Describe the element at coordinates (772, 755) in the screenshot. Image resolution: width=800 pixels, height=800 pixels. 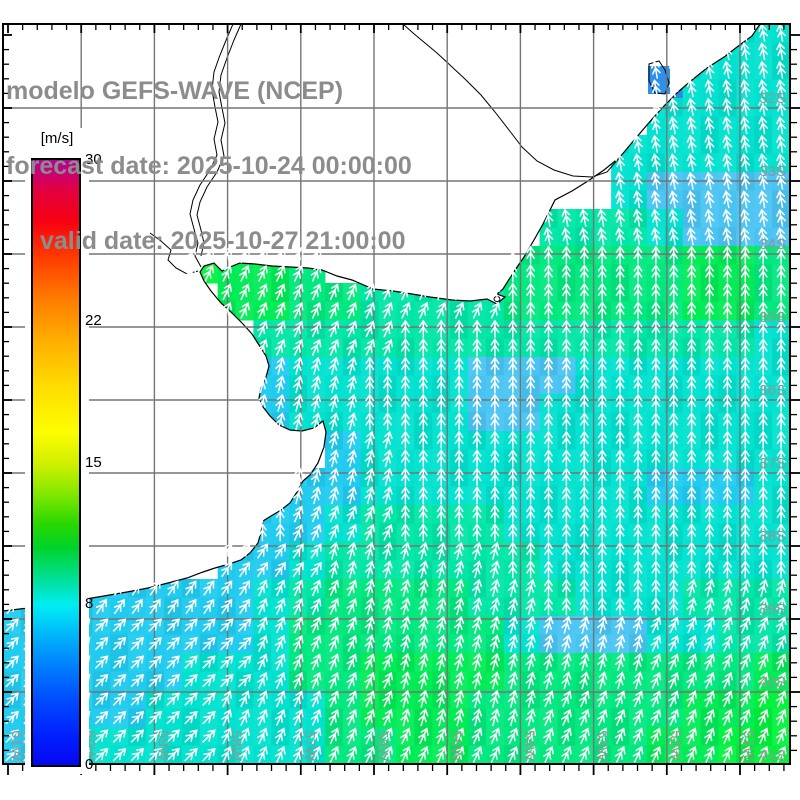
I see `lat-label: 41S` at that location.